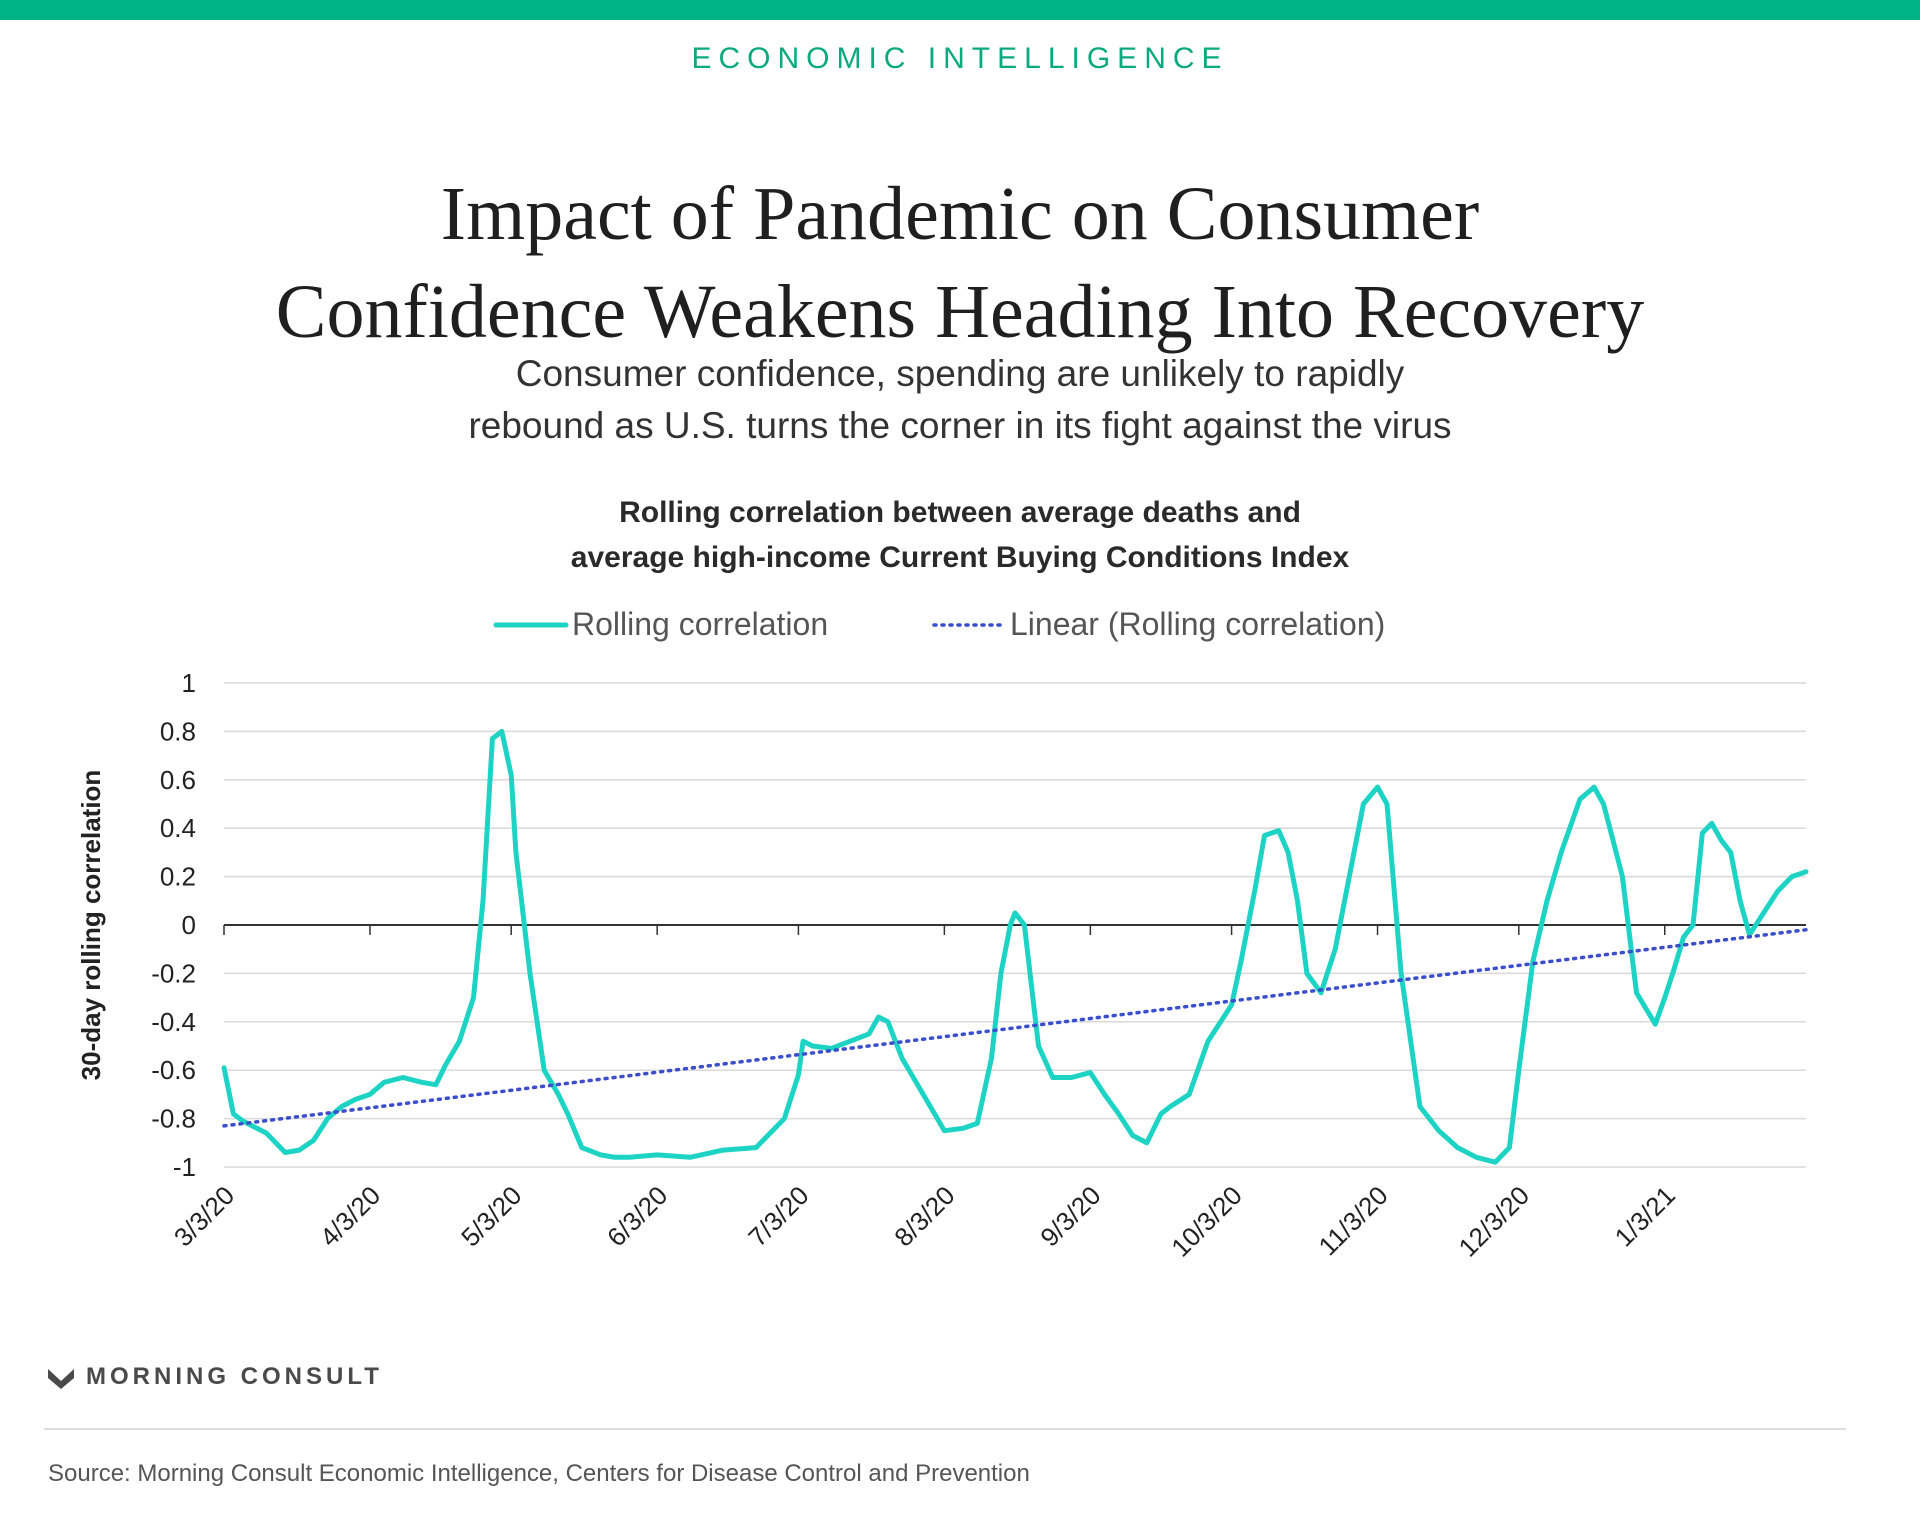  I want to click on y-tick-label: -0.2, so click(173, 973).